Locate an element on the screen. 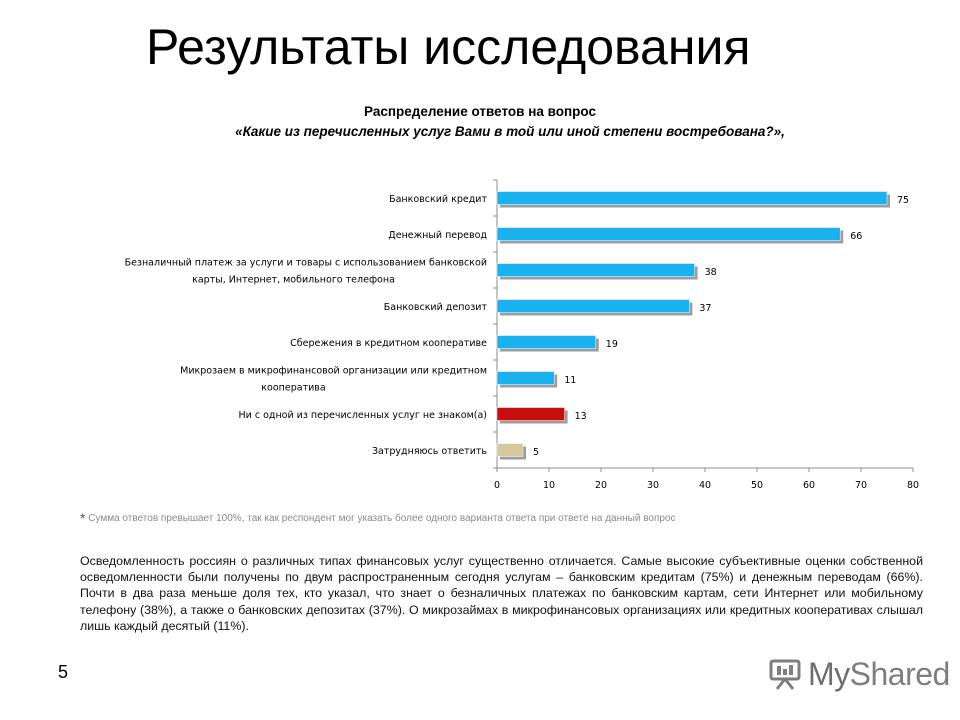 This screenshot has width=960, height=720. myshared-logo: MyShared is located at coordinates (859, 674).